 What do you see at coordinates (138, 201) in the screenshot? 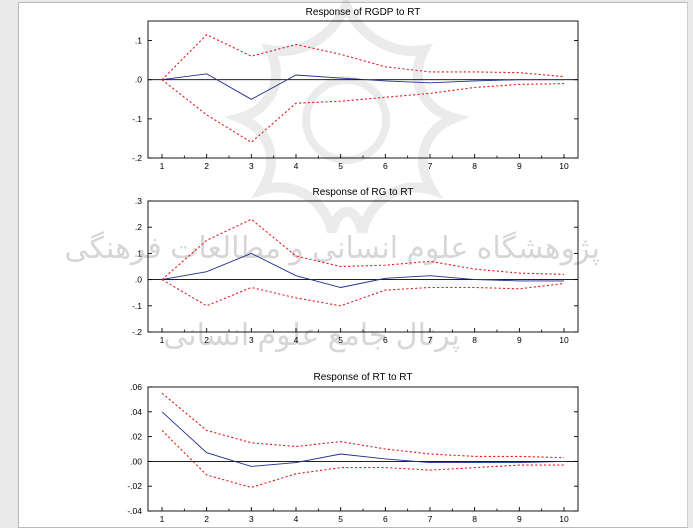
I see `y-tick-label: .3` at bounding box center [138, 201].